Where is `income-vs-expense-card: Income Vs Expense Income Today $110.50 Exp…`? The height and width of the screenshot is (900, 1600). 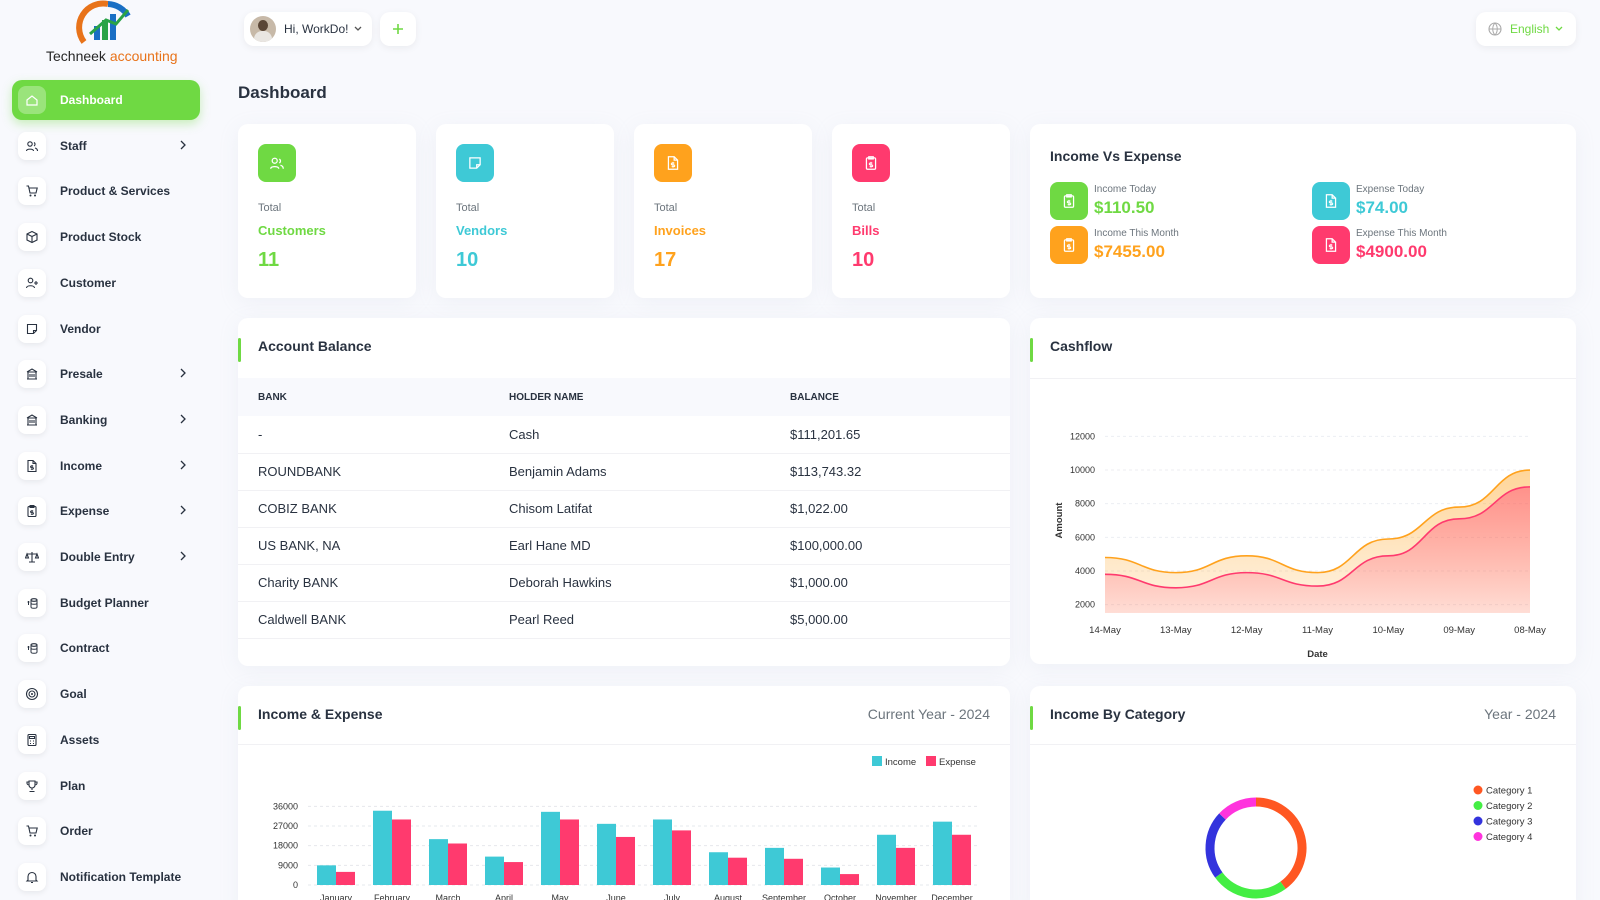 income-vs-expense-card: Income Vs Expense Income Today $110.50 Exp… is located at coordinates (1303, 211).